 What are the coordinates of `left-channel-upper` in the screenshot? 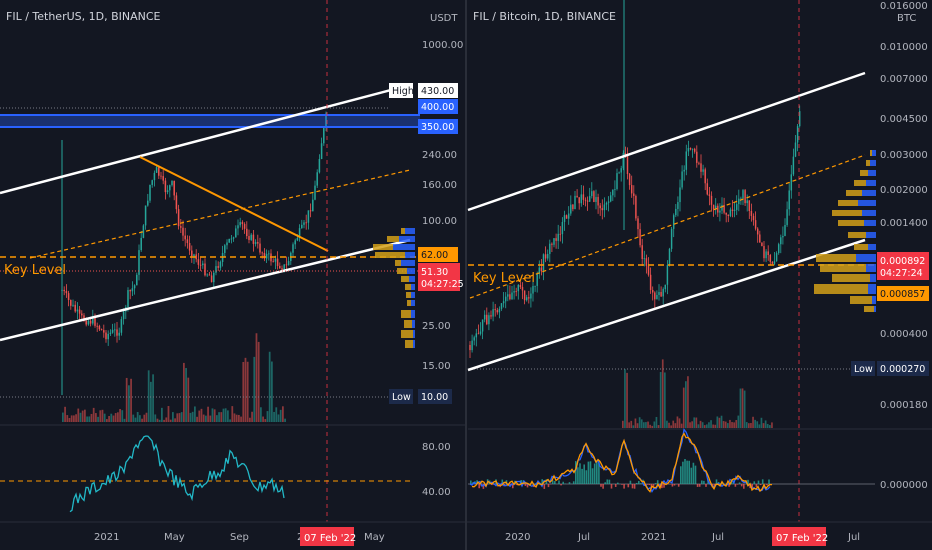 It's located at (205, 139).